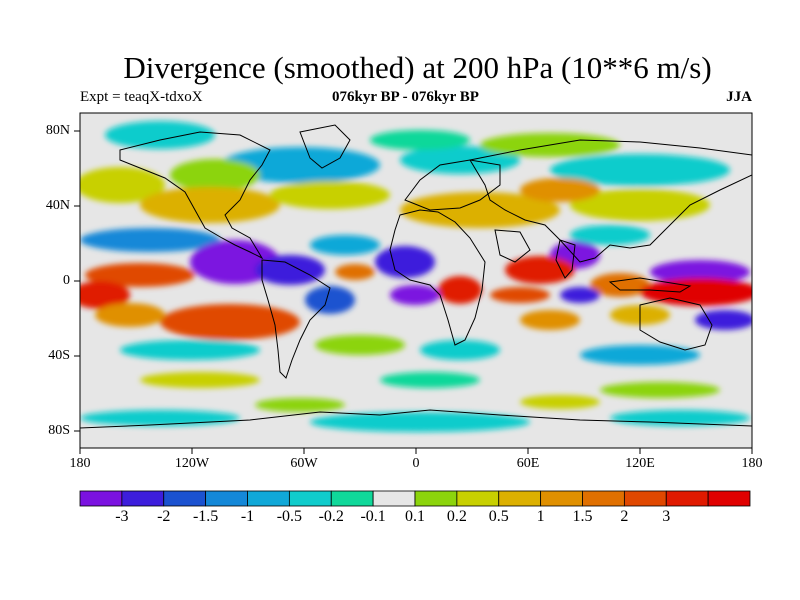 The width and height of the screenshot is (800, 600). What do you see at coordinates (528, 463) in the screenshot?
I see `lon-label-60e: 60E` at bounding box center [528, 463].